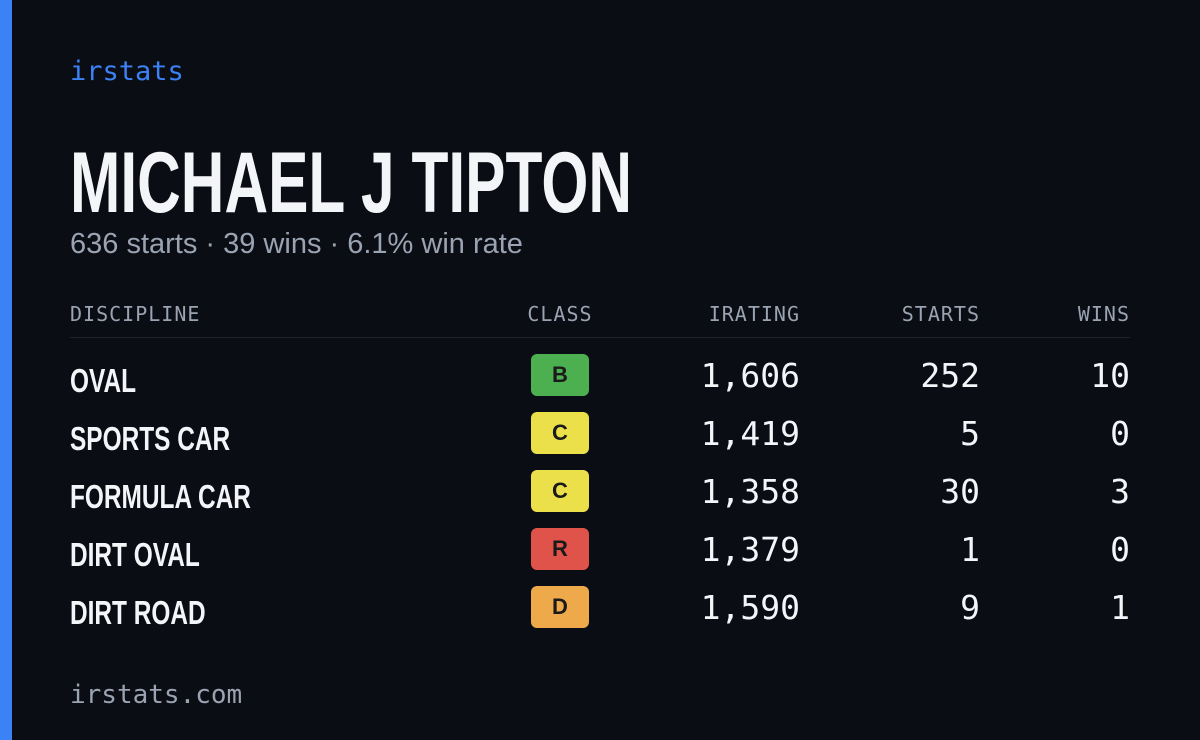  I want to click on player-name: MICHAEL J TIPTON, so click(351, 182).